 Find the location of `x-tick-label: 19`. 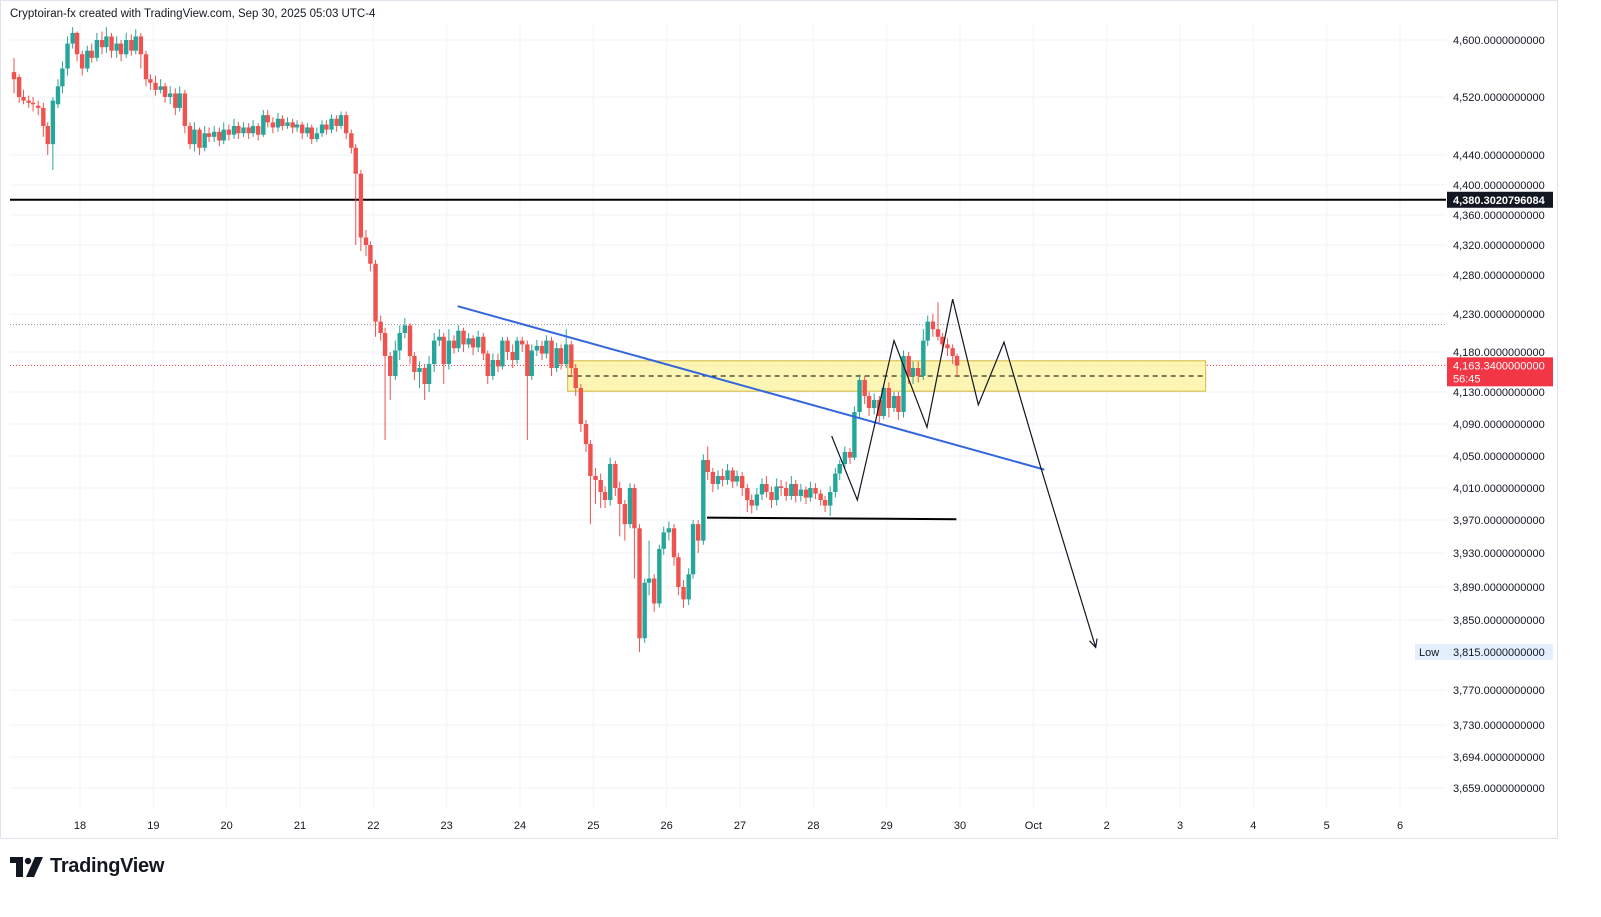

x-tick-label: 19 is located at coordinates (153, 826).